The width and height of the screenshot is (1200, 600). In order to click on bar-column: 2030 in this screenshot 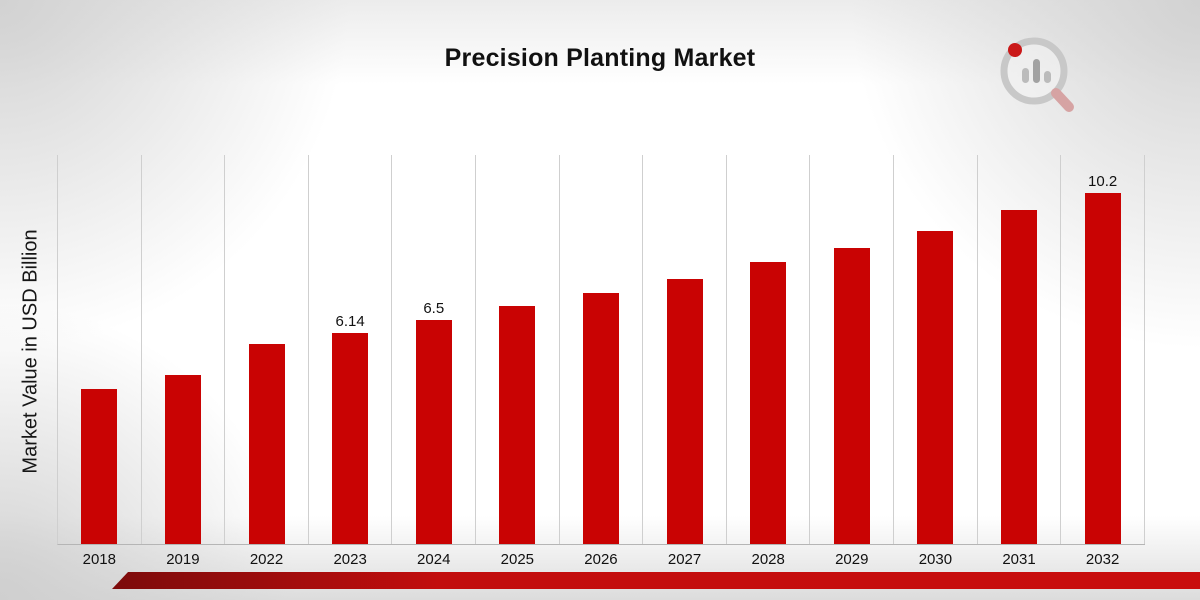, I will do `click(936, 361)`.